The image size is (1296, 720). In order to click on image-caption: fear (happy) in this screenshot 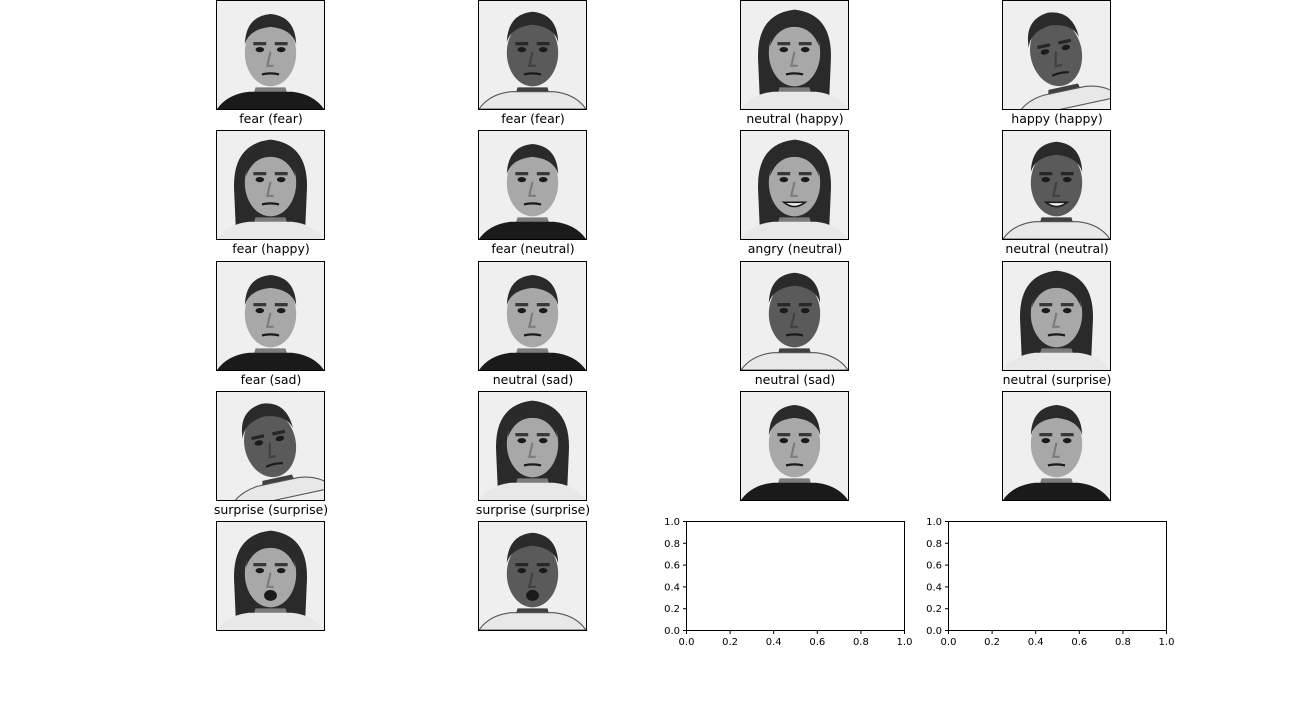, I will do `click(271, 248)`.